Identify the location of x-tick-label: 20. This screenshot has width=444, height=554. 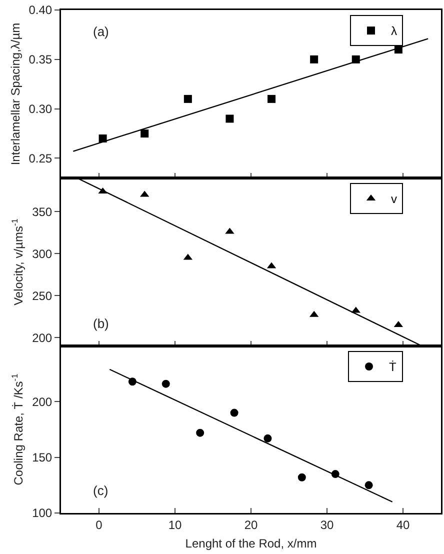
(251, 525).